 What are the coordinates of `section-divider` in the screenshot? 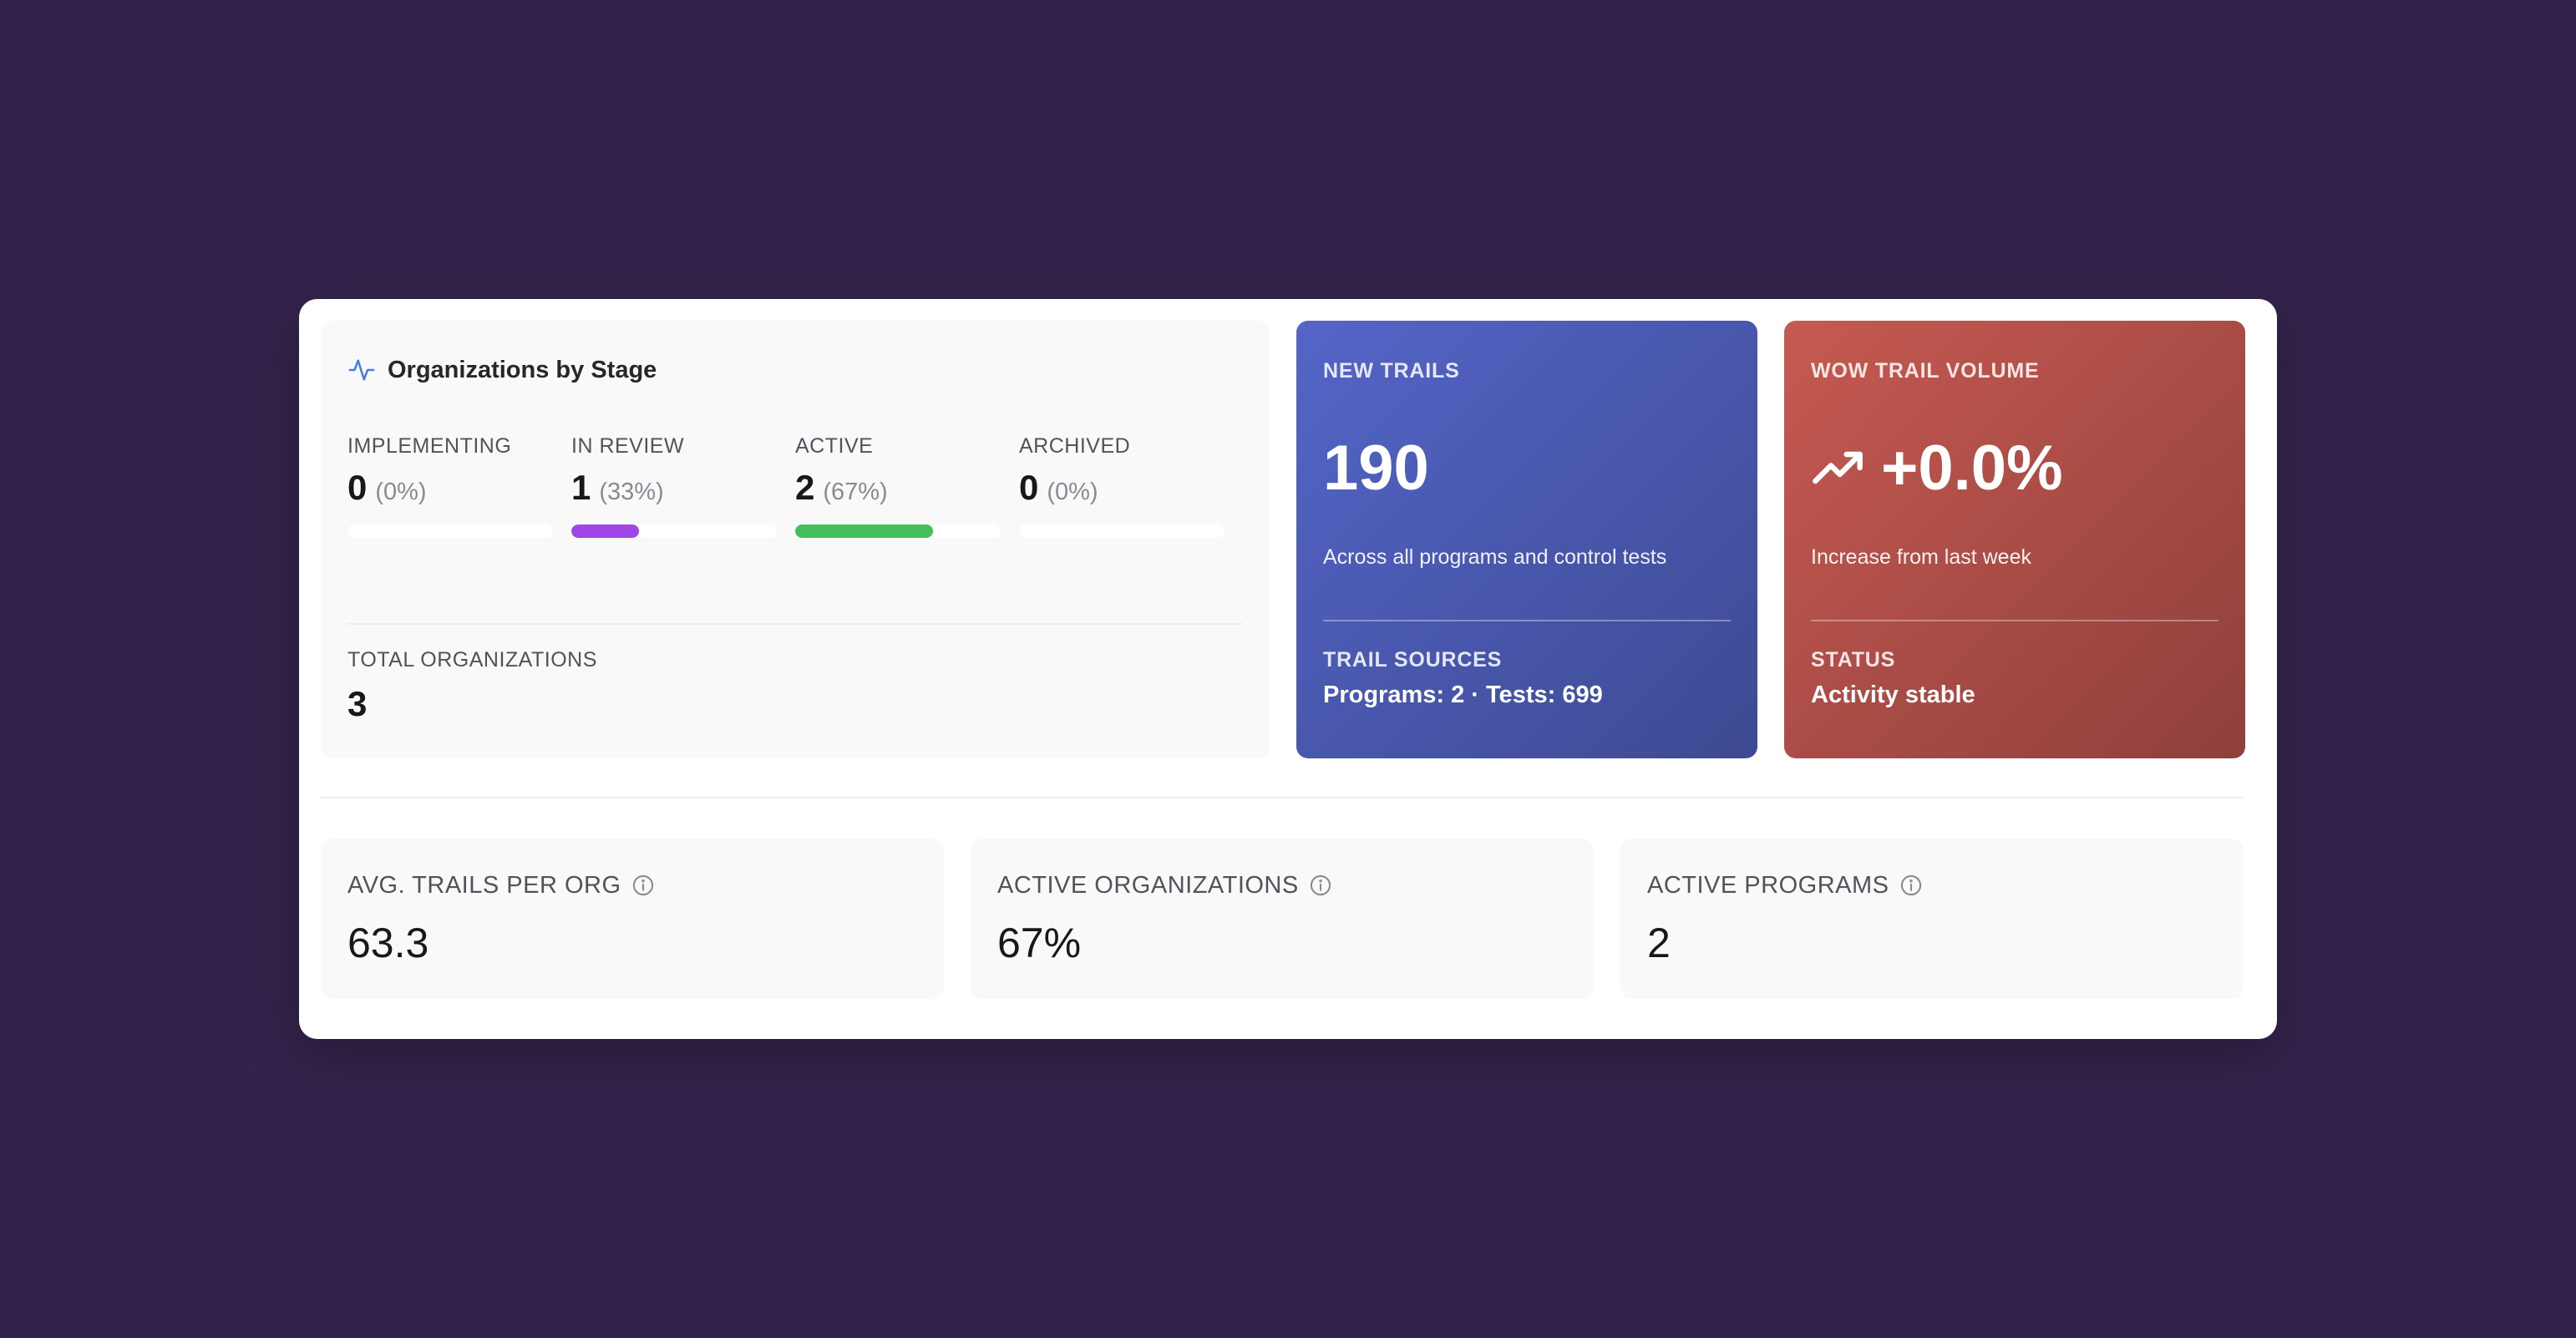 It's located at (1282, 797).